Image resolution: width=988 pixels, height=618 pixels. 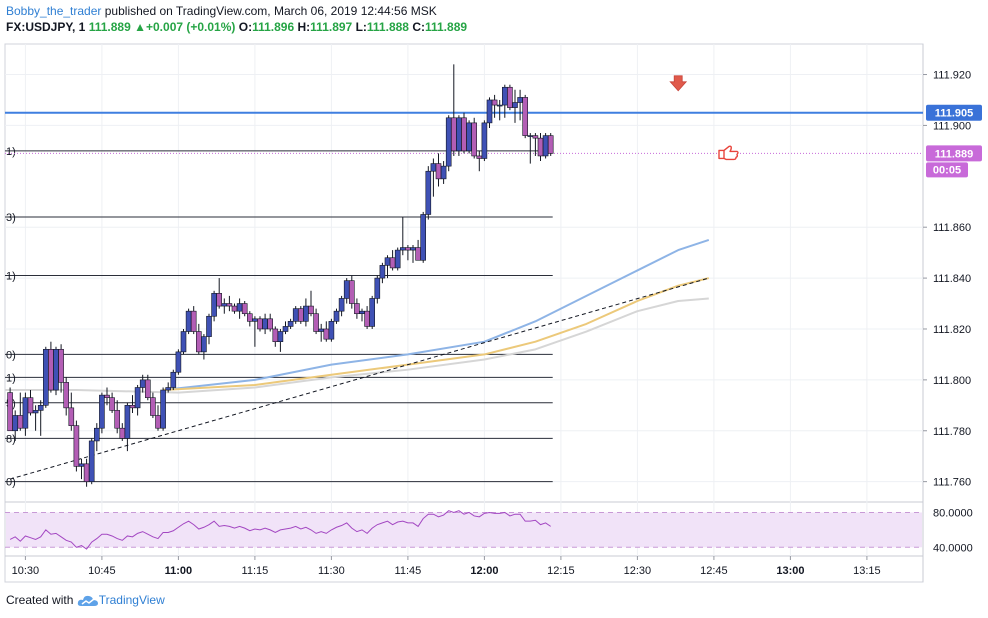 I want to click on tradingview-brand: TradingView, so click(x=131, y=600).